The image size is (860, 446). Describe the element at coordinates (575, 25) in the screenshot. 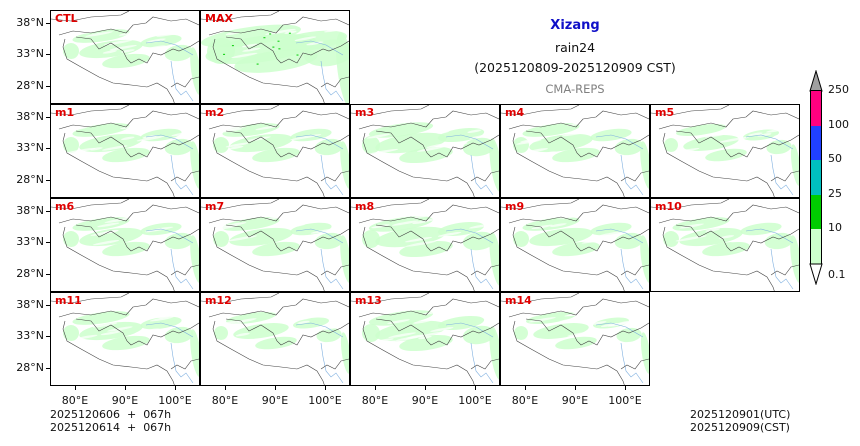

I see `chart-title-region: Xizang` at that location.